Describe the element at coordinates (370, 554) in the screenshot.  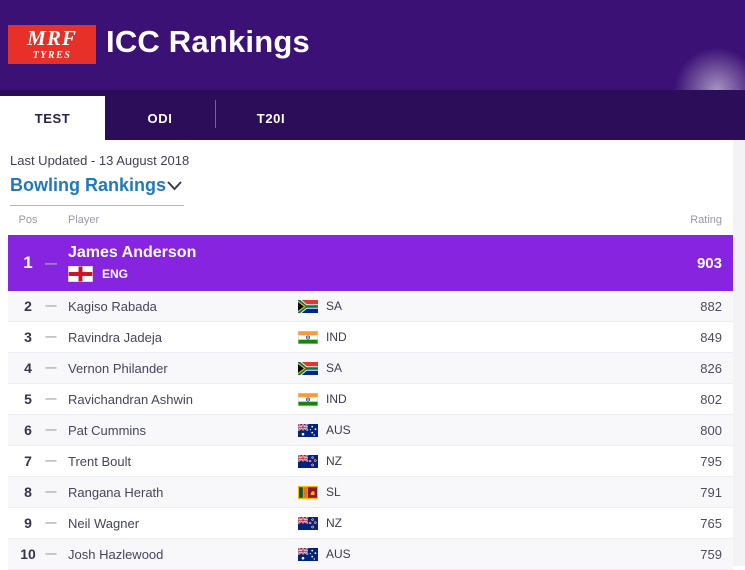
I see `table-row: 10 — Josh Hazlewood AUS 759` at that location.